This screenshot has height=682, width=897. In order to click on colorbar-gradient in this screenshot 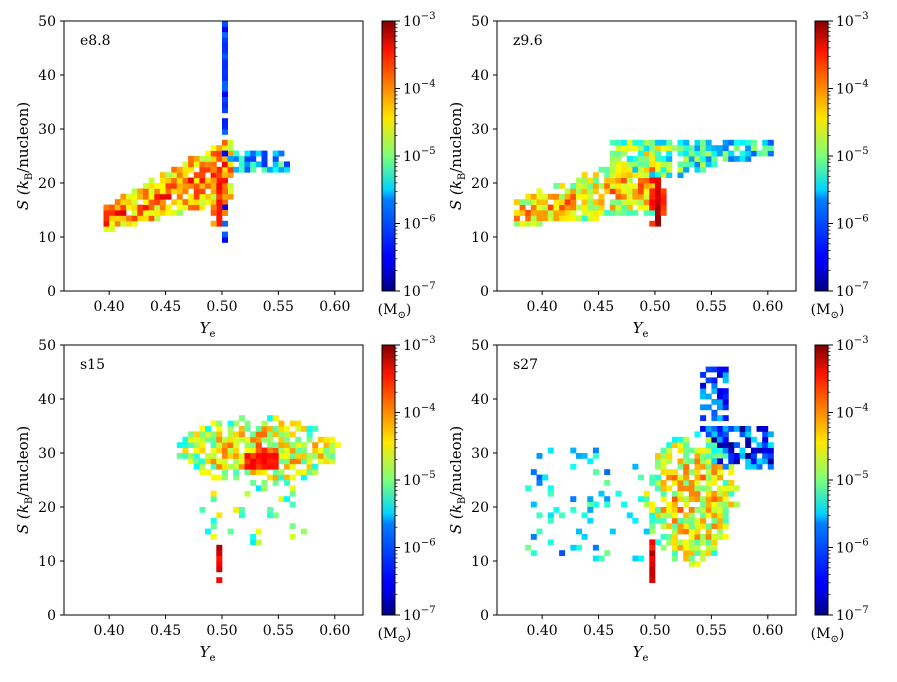, I will do `click(821, 480)`.